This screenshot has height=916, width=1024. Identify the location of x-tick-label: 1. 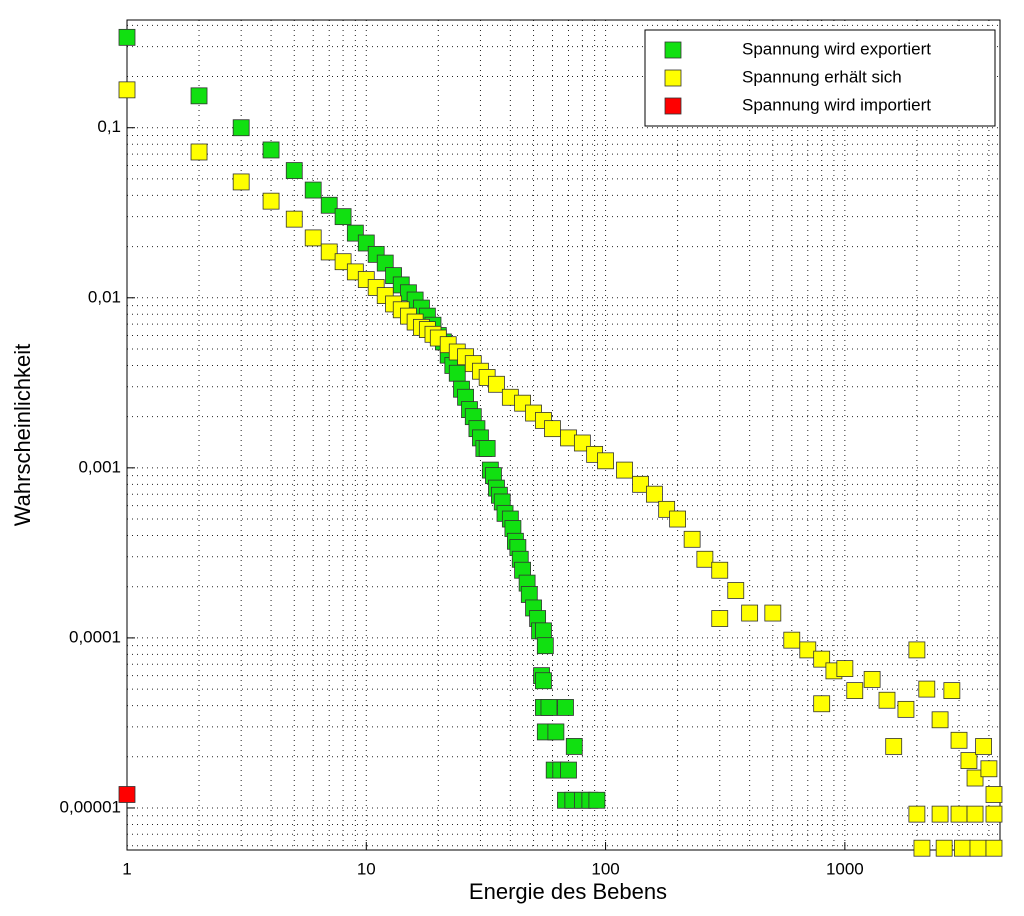
(126, 868).